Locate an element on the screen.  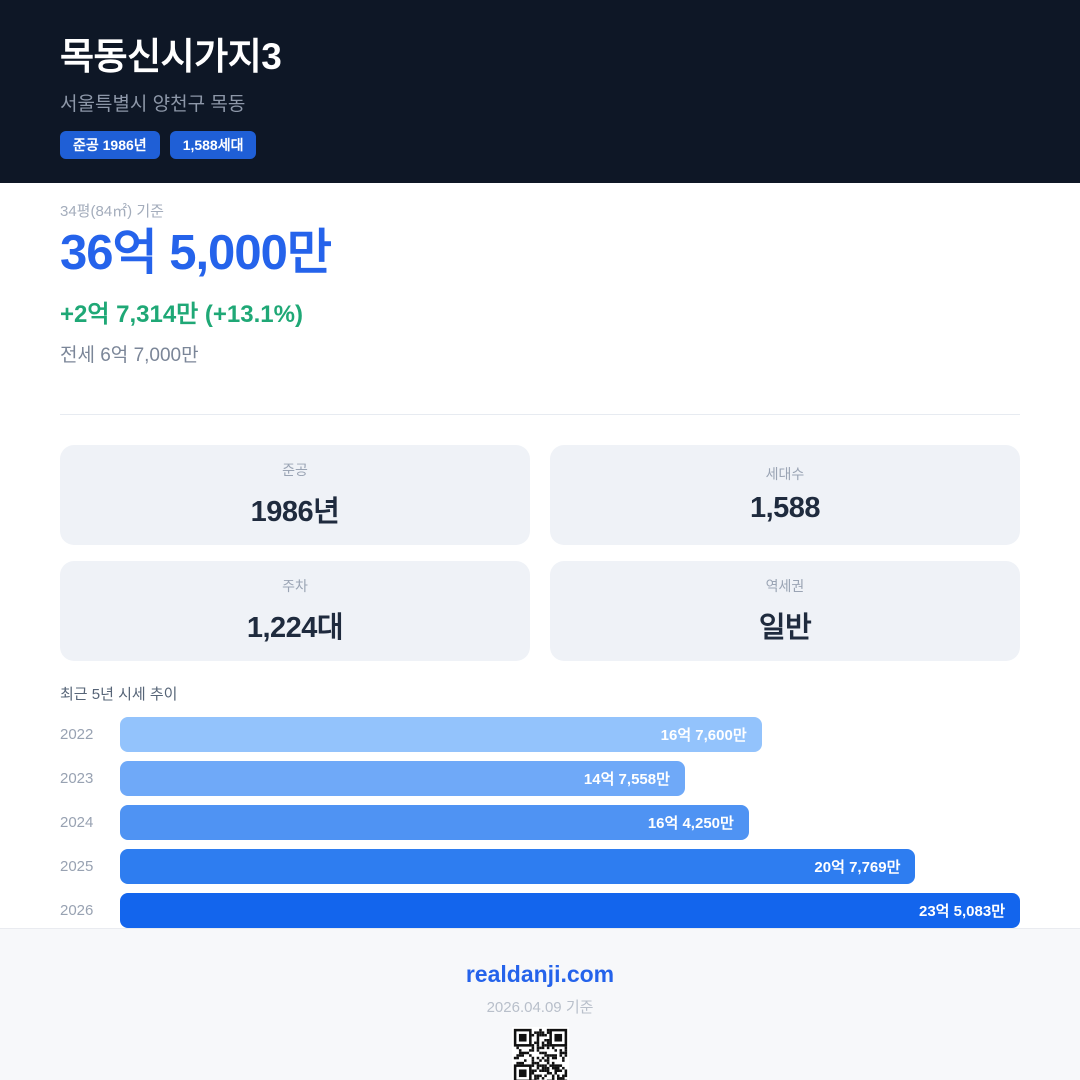
info-card-station: 역세권 일반 is located at coordinates (785, 610).